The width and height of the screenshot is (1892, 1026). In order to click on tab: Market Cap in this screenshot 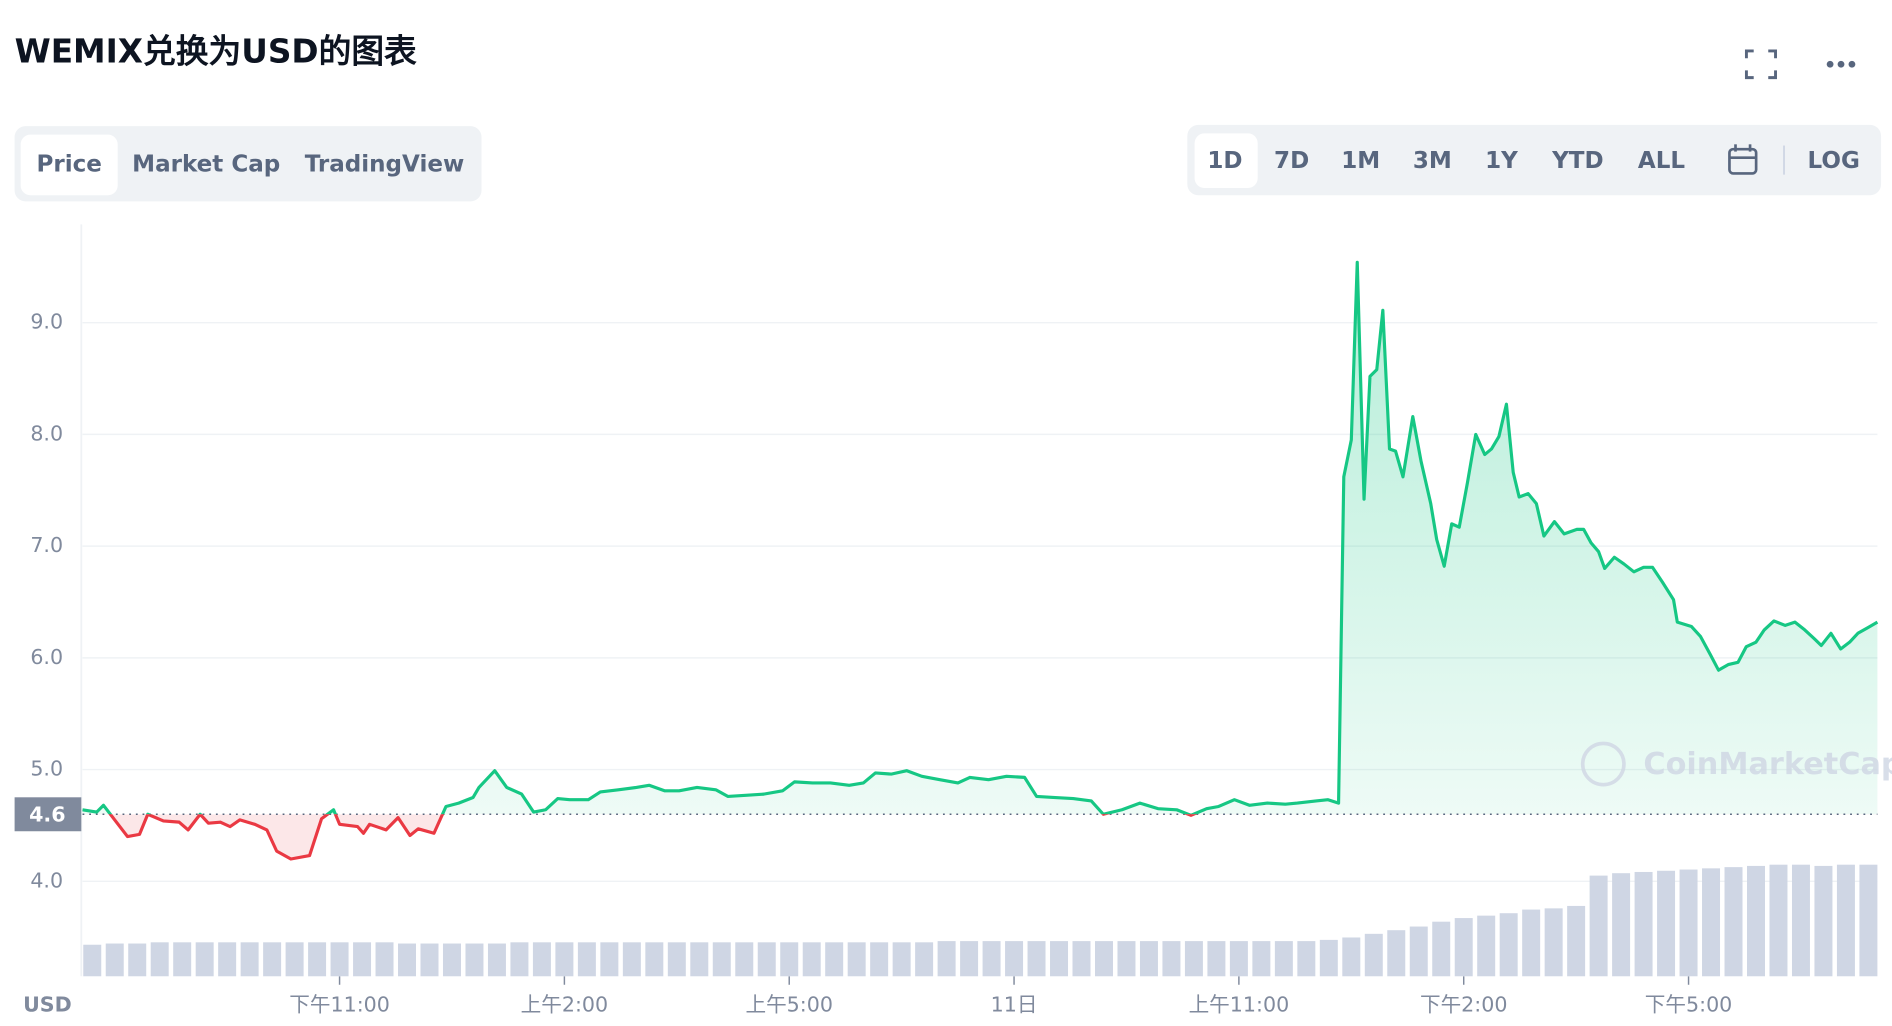, I will do `click(206, 164)`.